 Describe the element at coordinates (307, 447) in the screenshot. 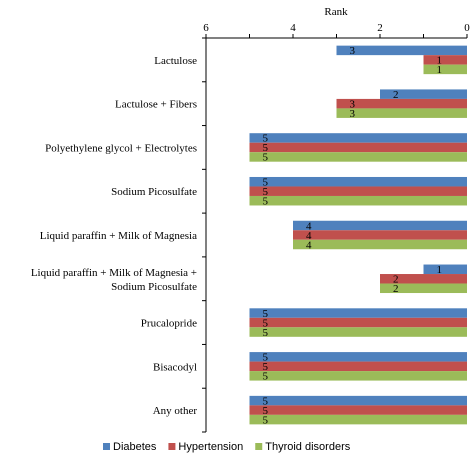

I see `legend-label: Thyroid disorders` at that location.